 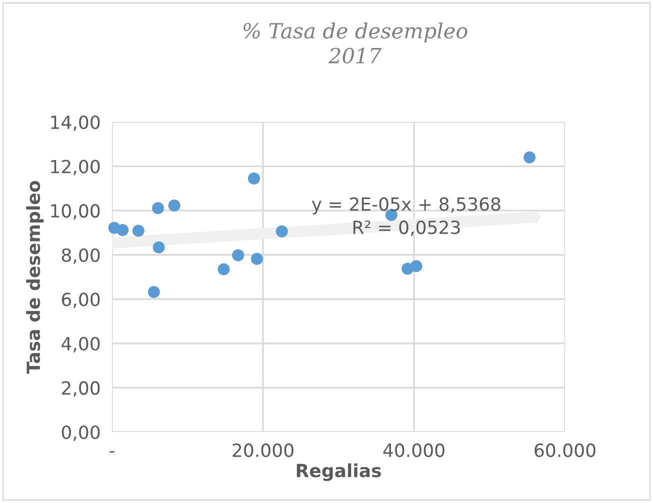 What do you see at coordinates (112, 452) in the screenshot?
I see `x-tick-label: -` at bounding box center [112, 452].